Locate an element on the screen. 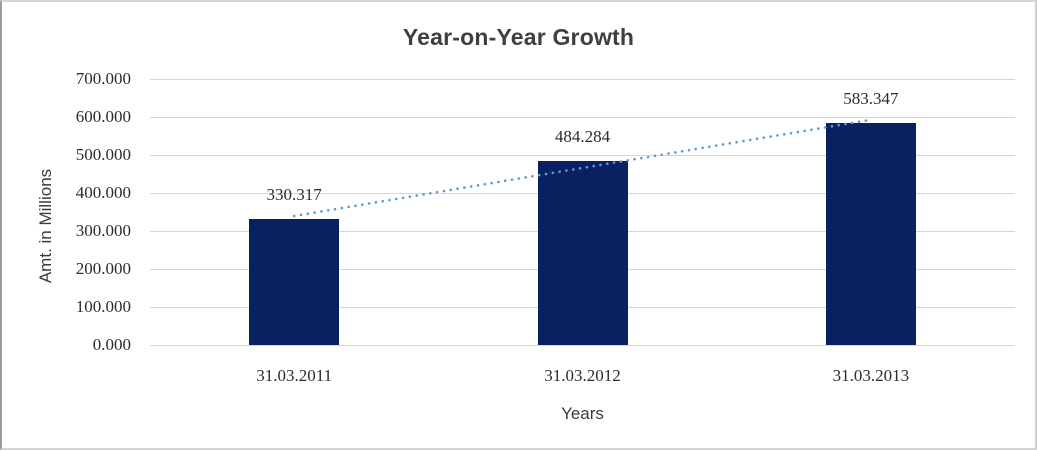 The width and height of the screenshot is (1037, 452). y-axis-tick-label: 500.000 is located at coordinates (103, 154).